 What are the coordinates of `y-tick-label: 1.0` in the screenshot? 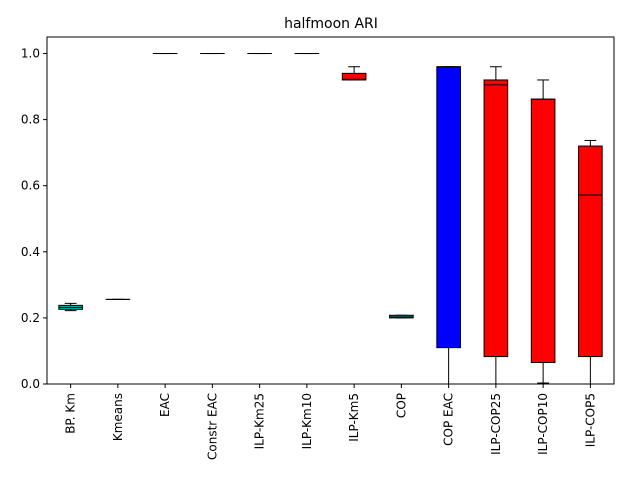 It's located at (30, 54).